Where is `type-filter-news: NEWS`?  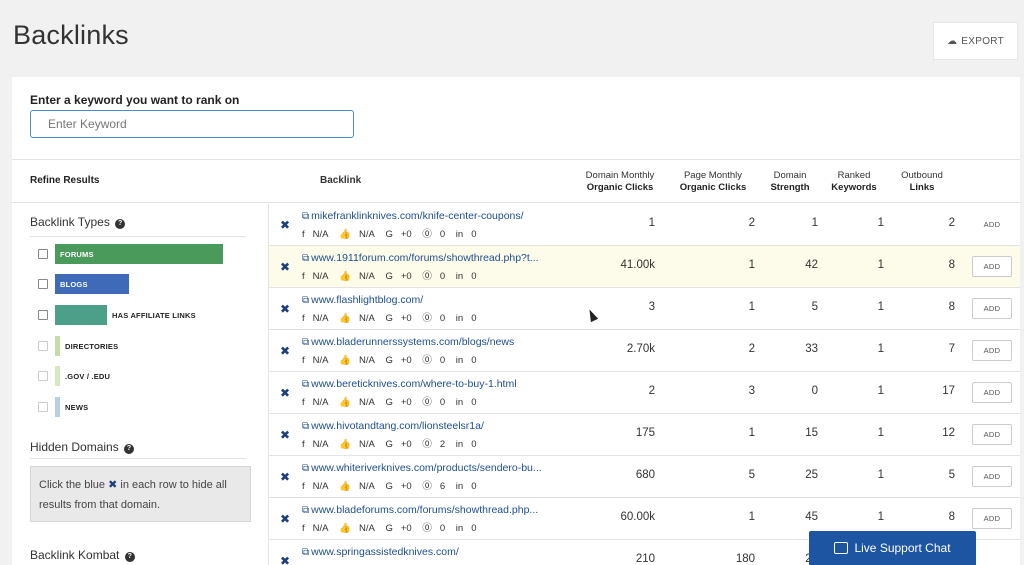 type-filter-news: NEWS is located at coordinates (63, 407).